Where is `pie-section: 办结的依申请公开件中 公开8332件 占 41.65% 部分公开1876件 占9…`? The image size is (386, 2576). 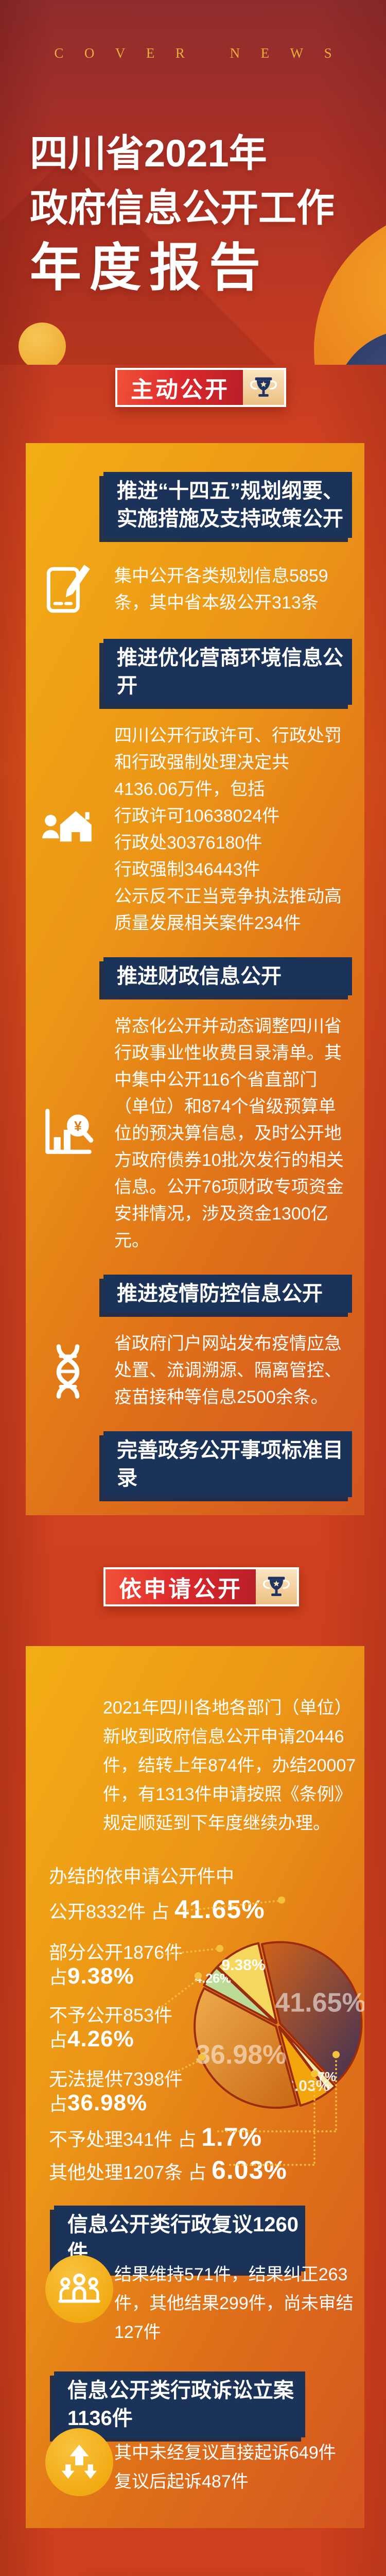 pie-section: 办结的依申请公开件中 公开8332件 占 41.65% 部分公开1876件 占9… is located at coordinates (195, 2034).